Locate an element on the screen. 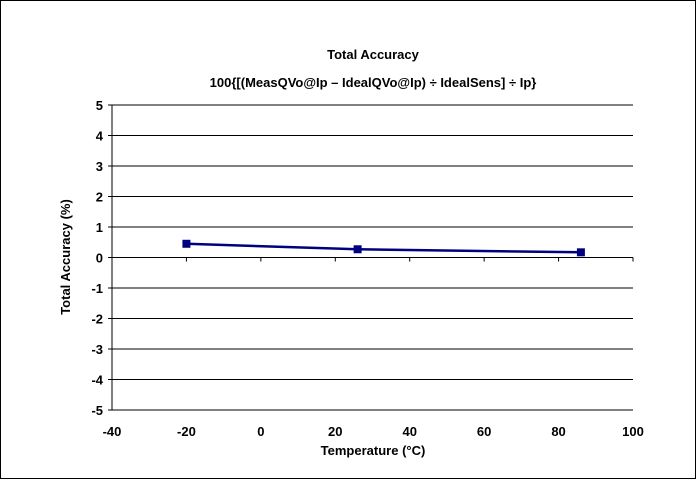 Image resolution: width=696 pixels, height=479 pixels. chart-title: Total Accuracy is located at coordinates (373, 54).